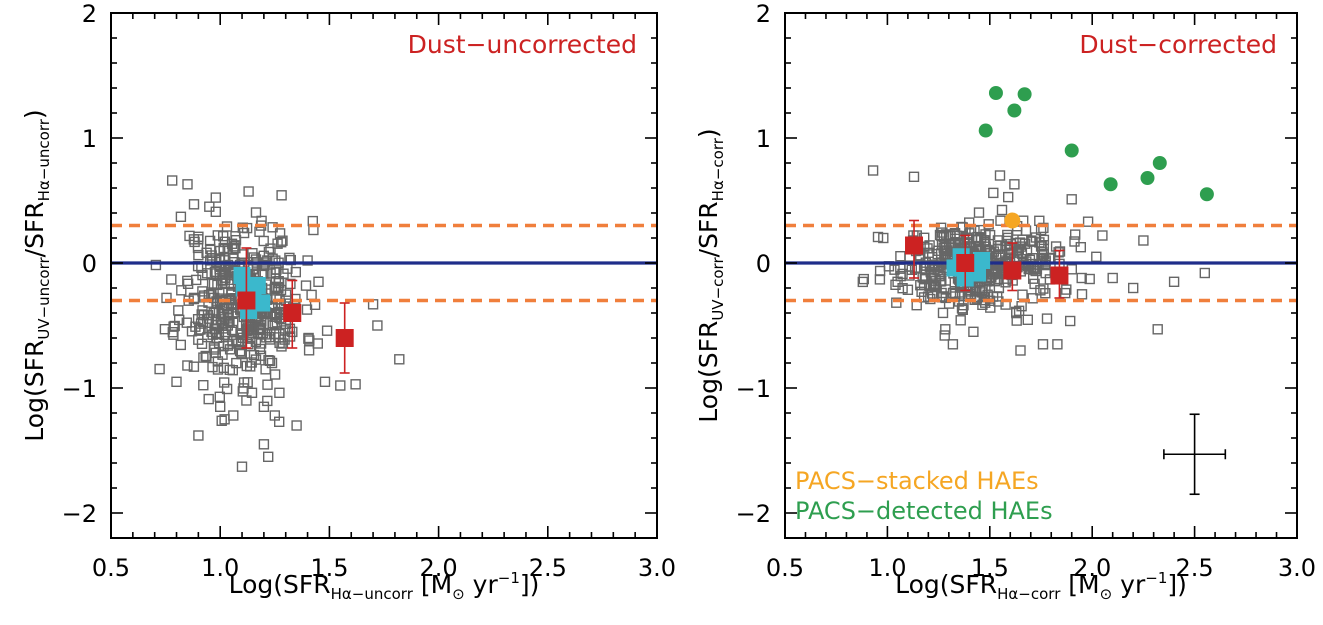  Describe the element at coordinates (785, 568) in the screenshot. I see `x-tick-label: 0.5` at that location.